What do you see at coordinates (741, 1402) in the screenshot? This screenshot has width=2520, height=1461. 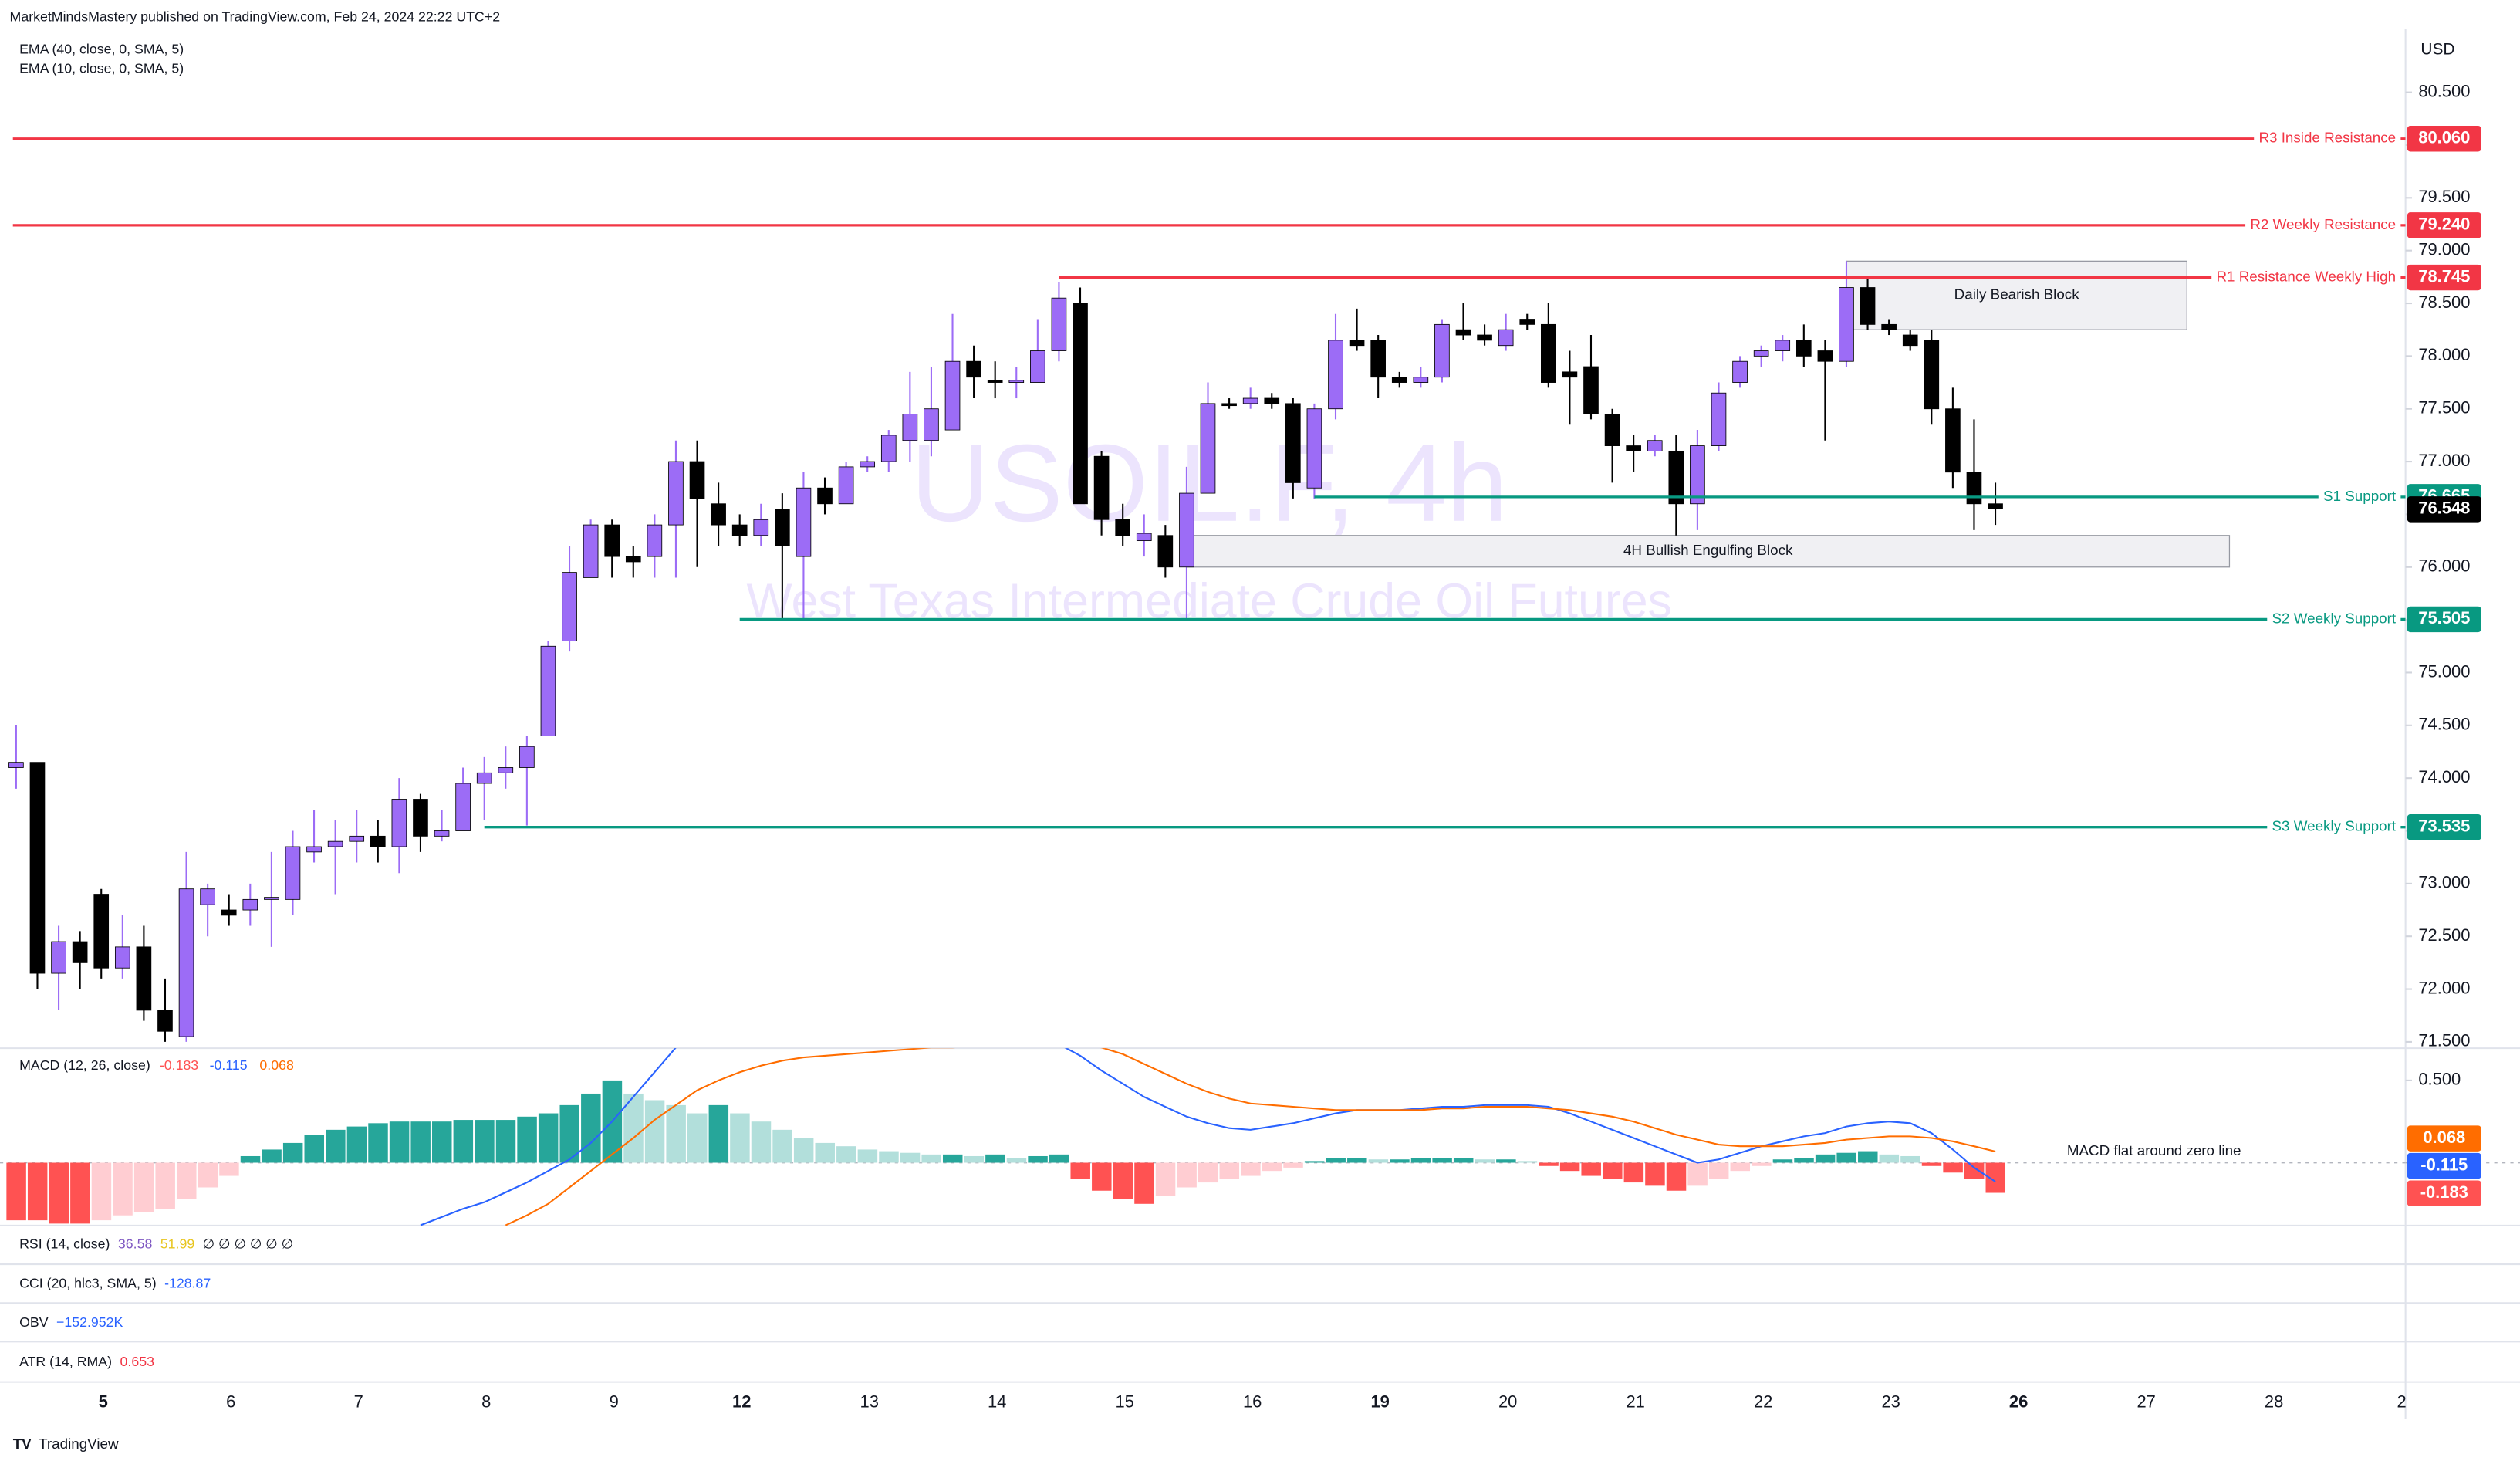 I see `x-tick-label: 12` at bounding box center [741, 1402].